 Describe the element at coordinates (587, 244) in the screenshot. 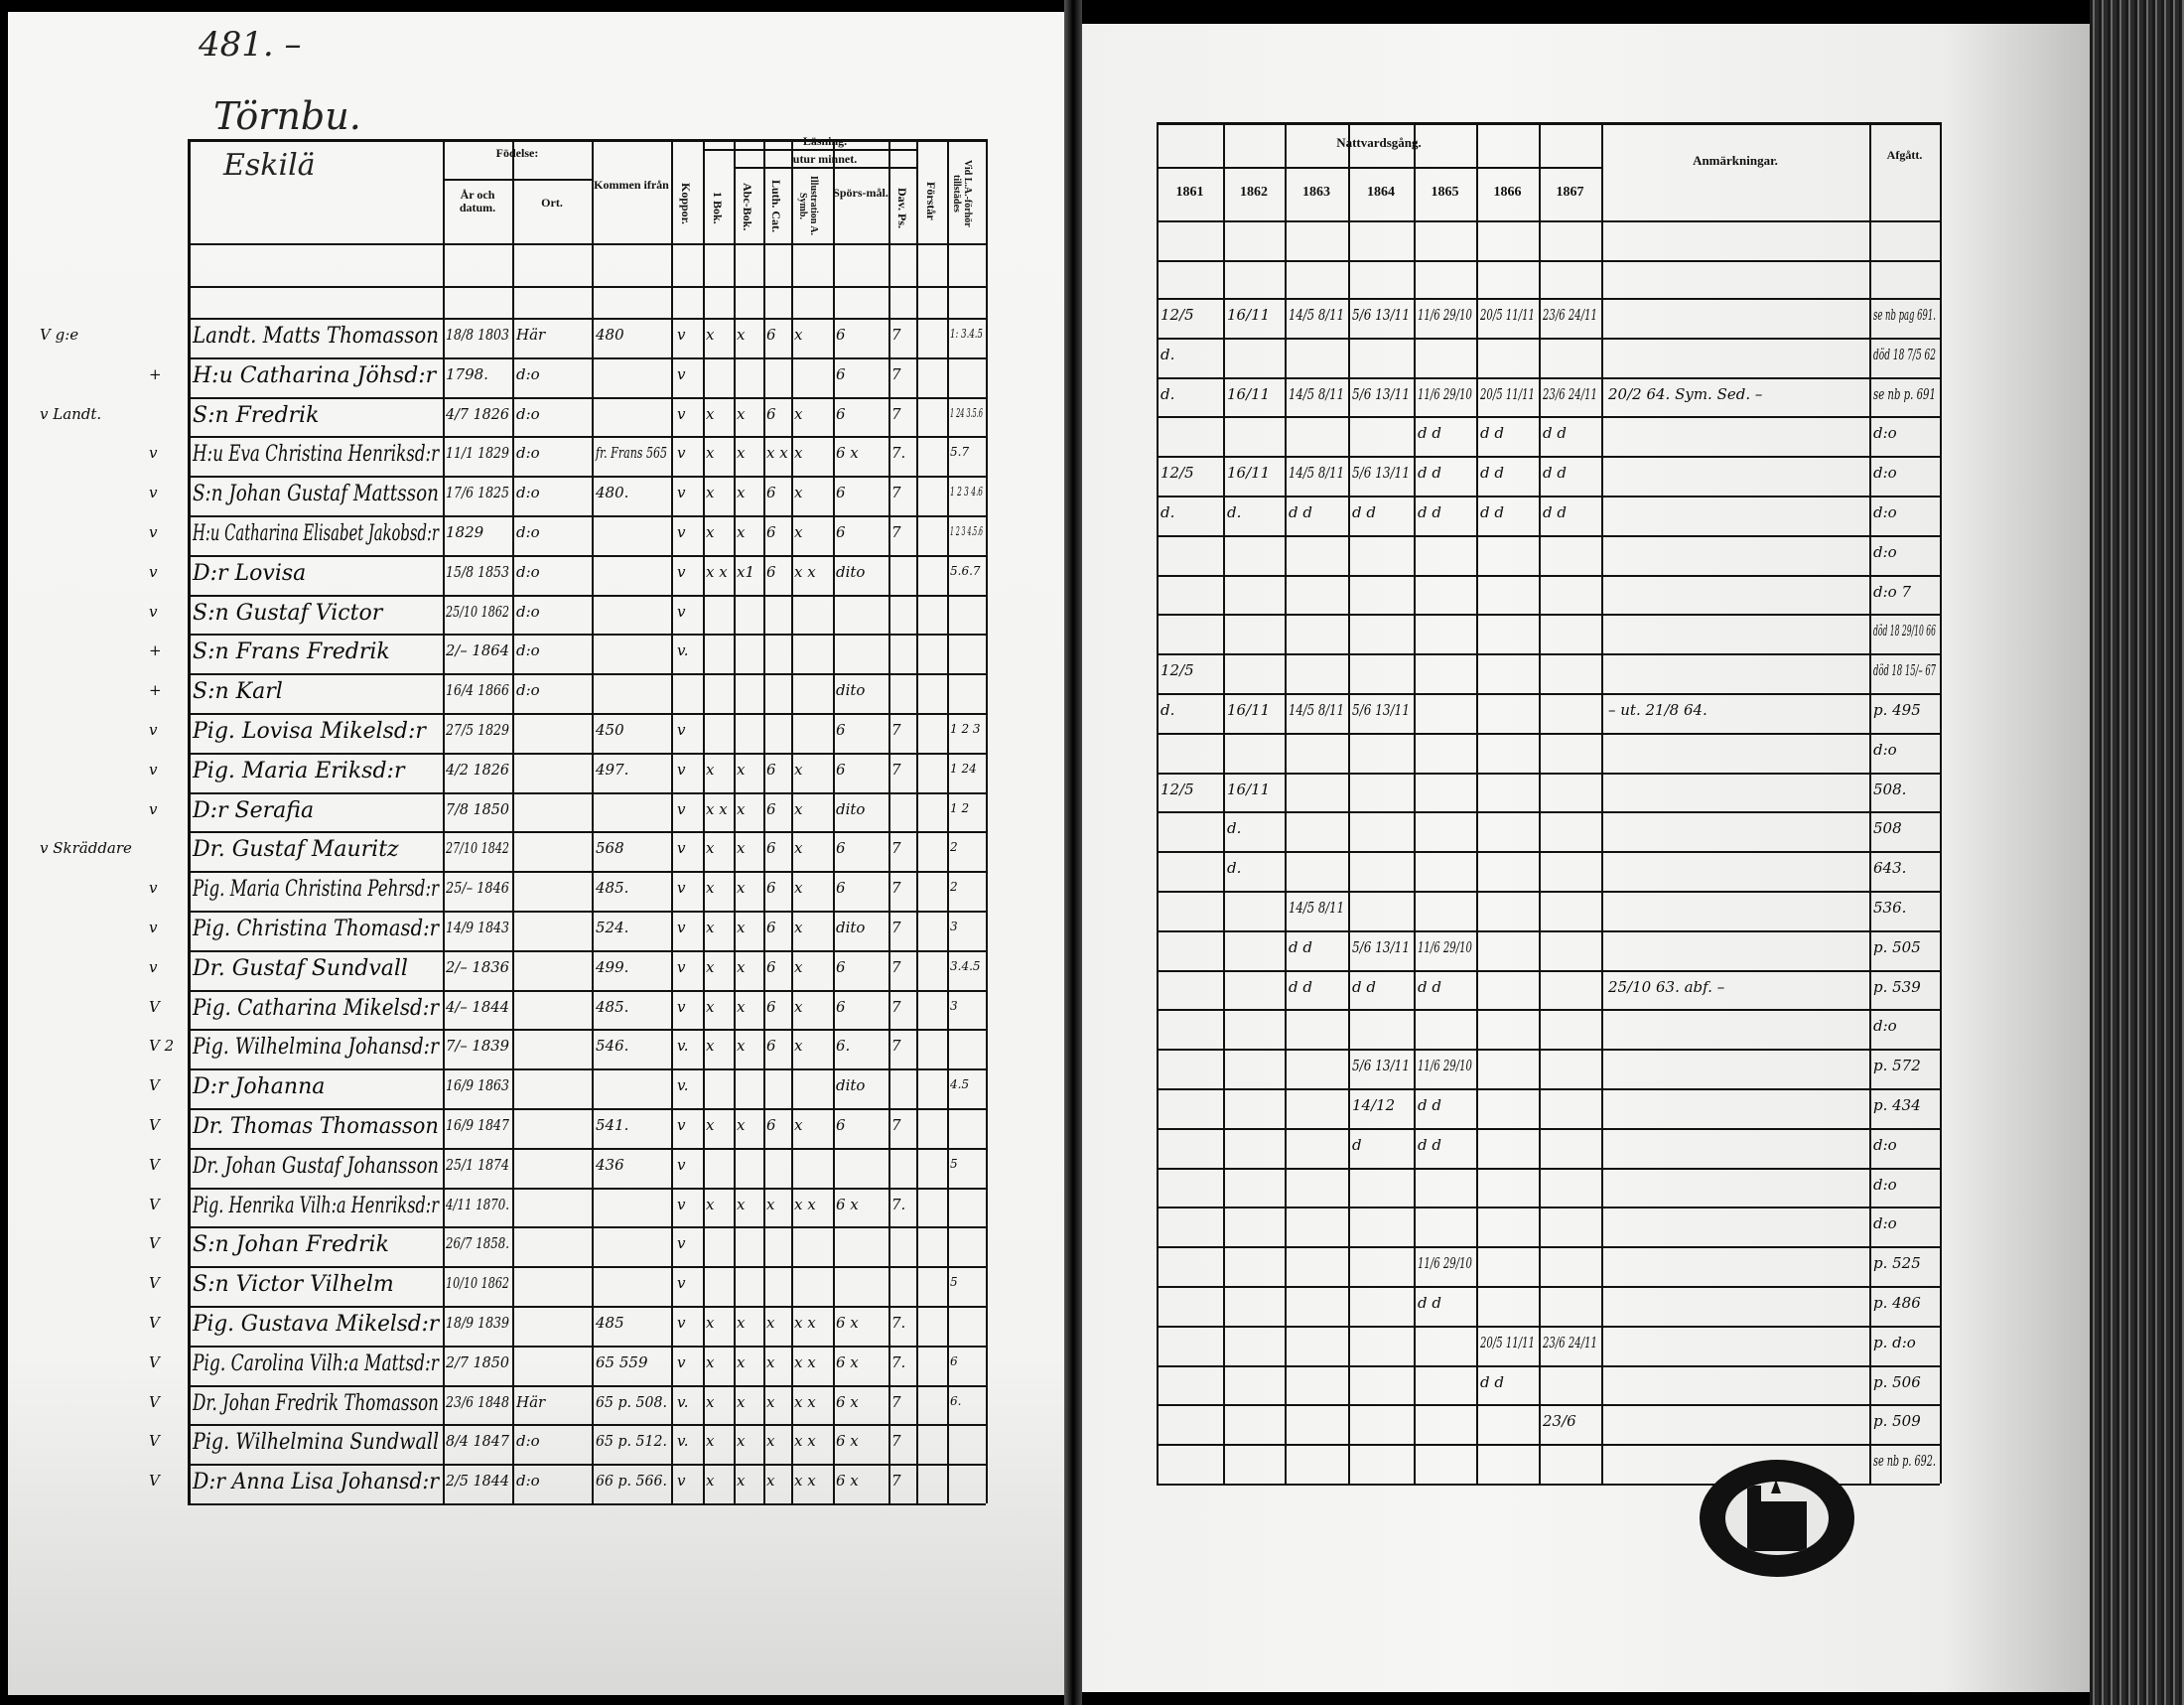

I see `header-rule` at that location.